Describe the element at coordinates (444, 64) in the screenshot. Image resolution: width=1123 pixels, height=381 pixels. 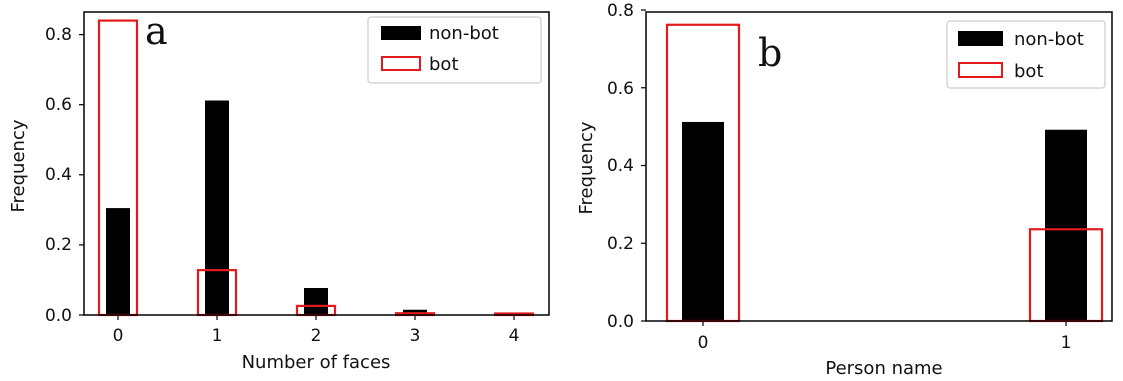
I see `chart-a-legend-label-bot: bot` at that location.